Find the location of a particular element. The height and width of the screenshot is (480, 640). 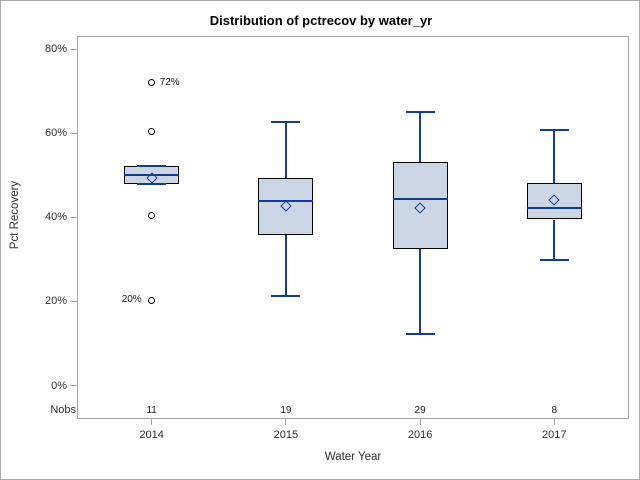

lower-whisker-cap-2014 is located at coordinates (152, 184).